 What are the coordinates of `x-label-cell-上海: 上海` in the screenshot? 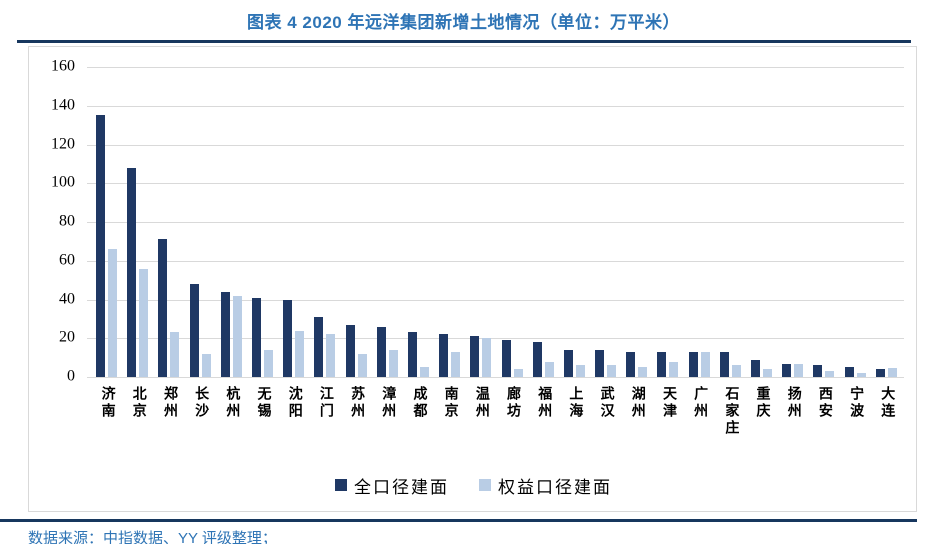 It's located at (574, 427).